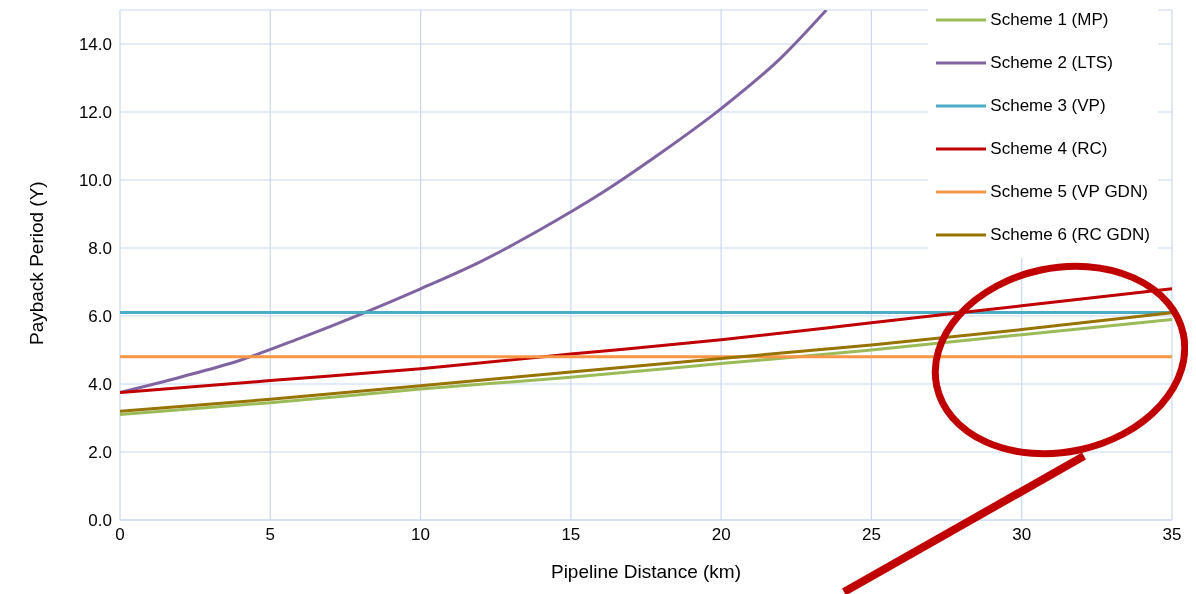 Image resolution: width=1196 pixels, height=594 pixels. What do you see at coordinates (95, 45) in the screenshot?
I see `y-tick-label: 14.0` at bounding box center [95, 45].